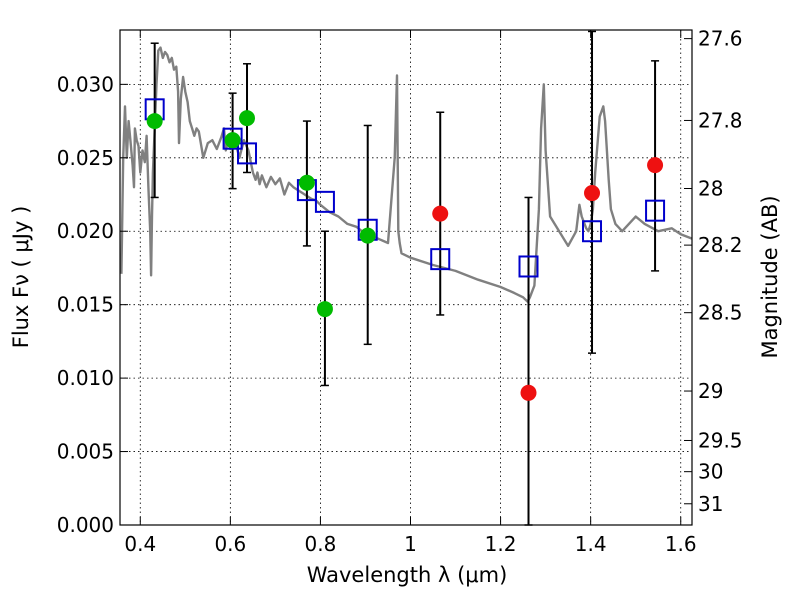  I want to click on y2-axis-label: Magnitude (AB), so click(770, 276).